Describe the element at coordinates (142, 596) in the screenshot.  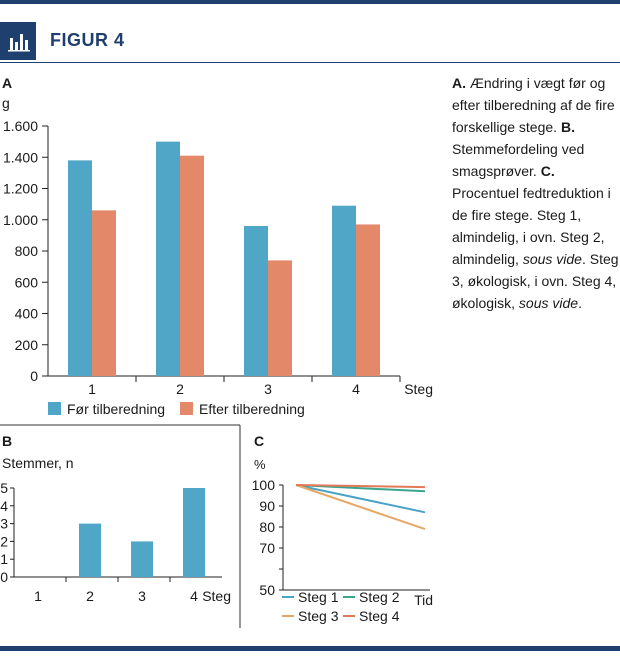
I see `panel-b-xtick-label: 3` at that location.